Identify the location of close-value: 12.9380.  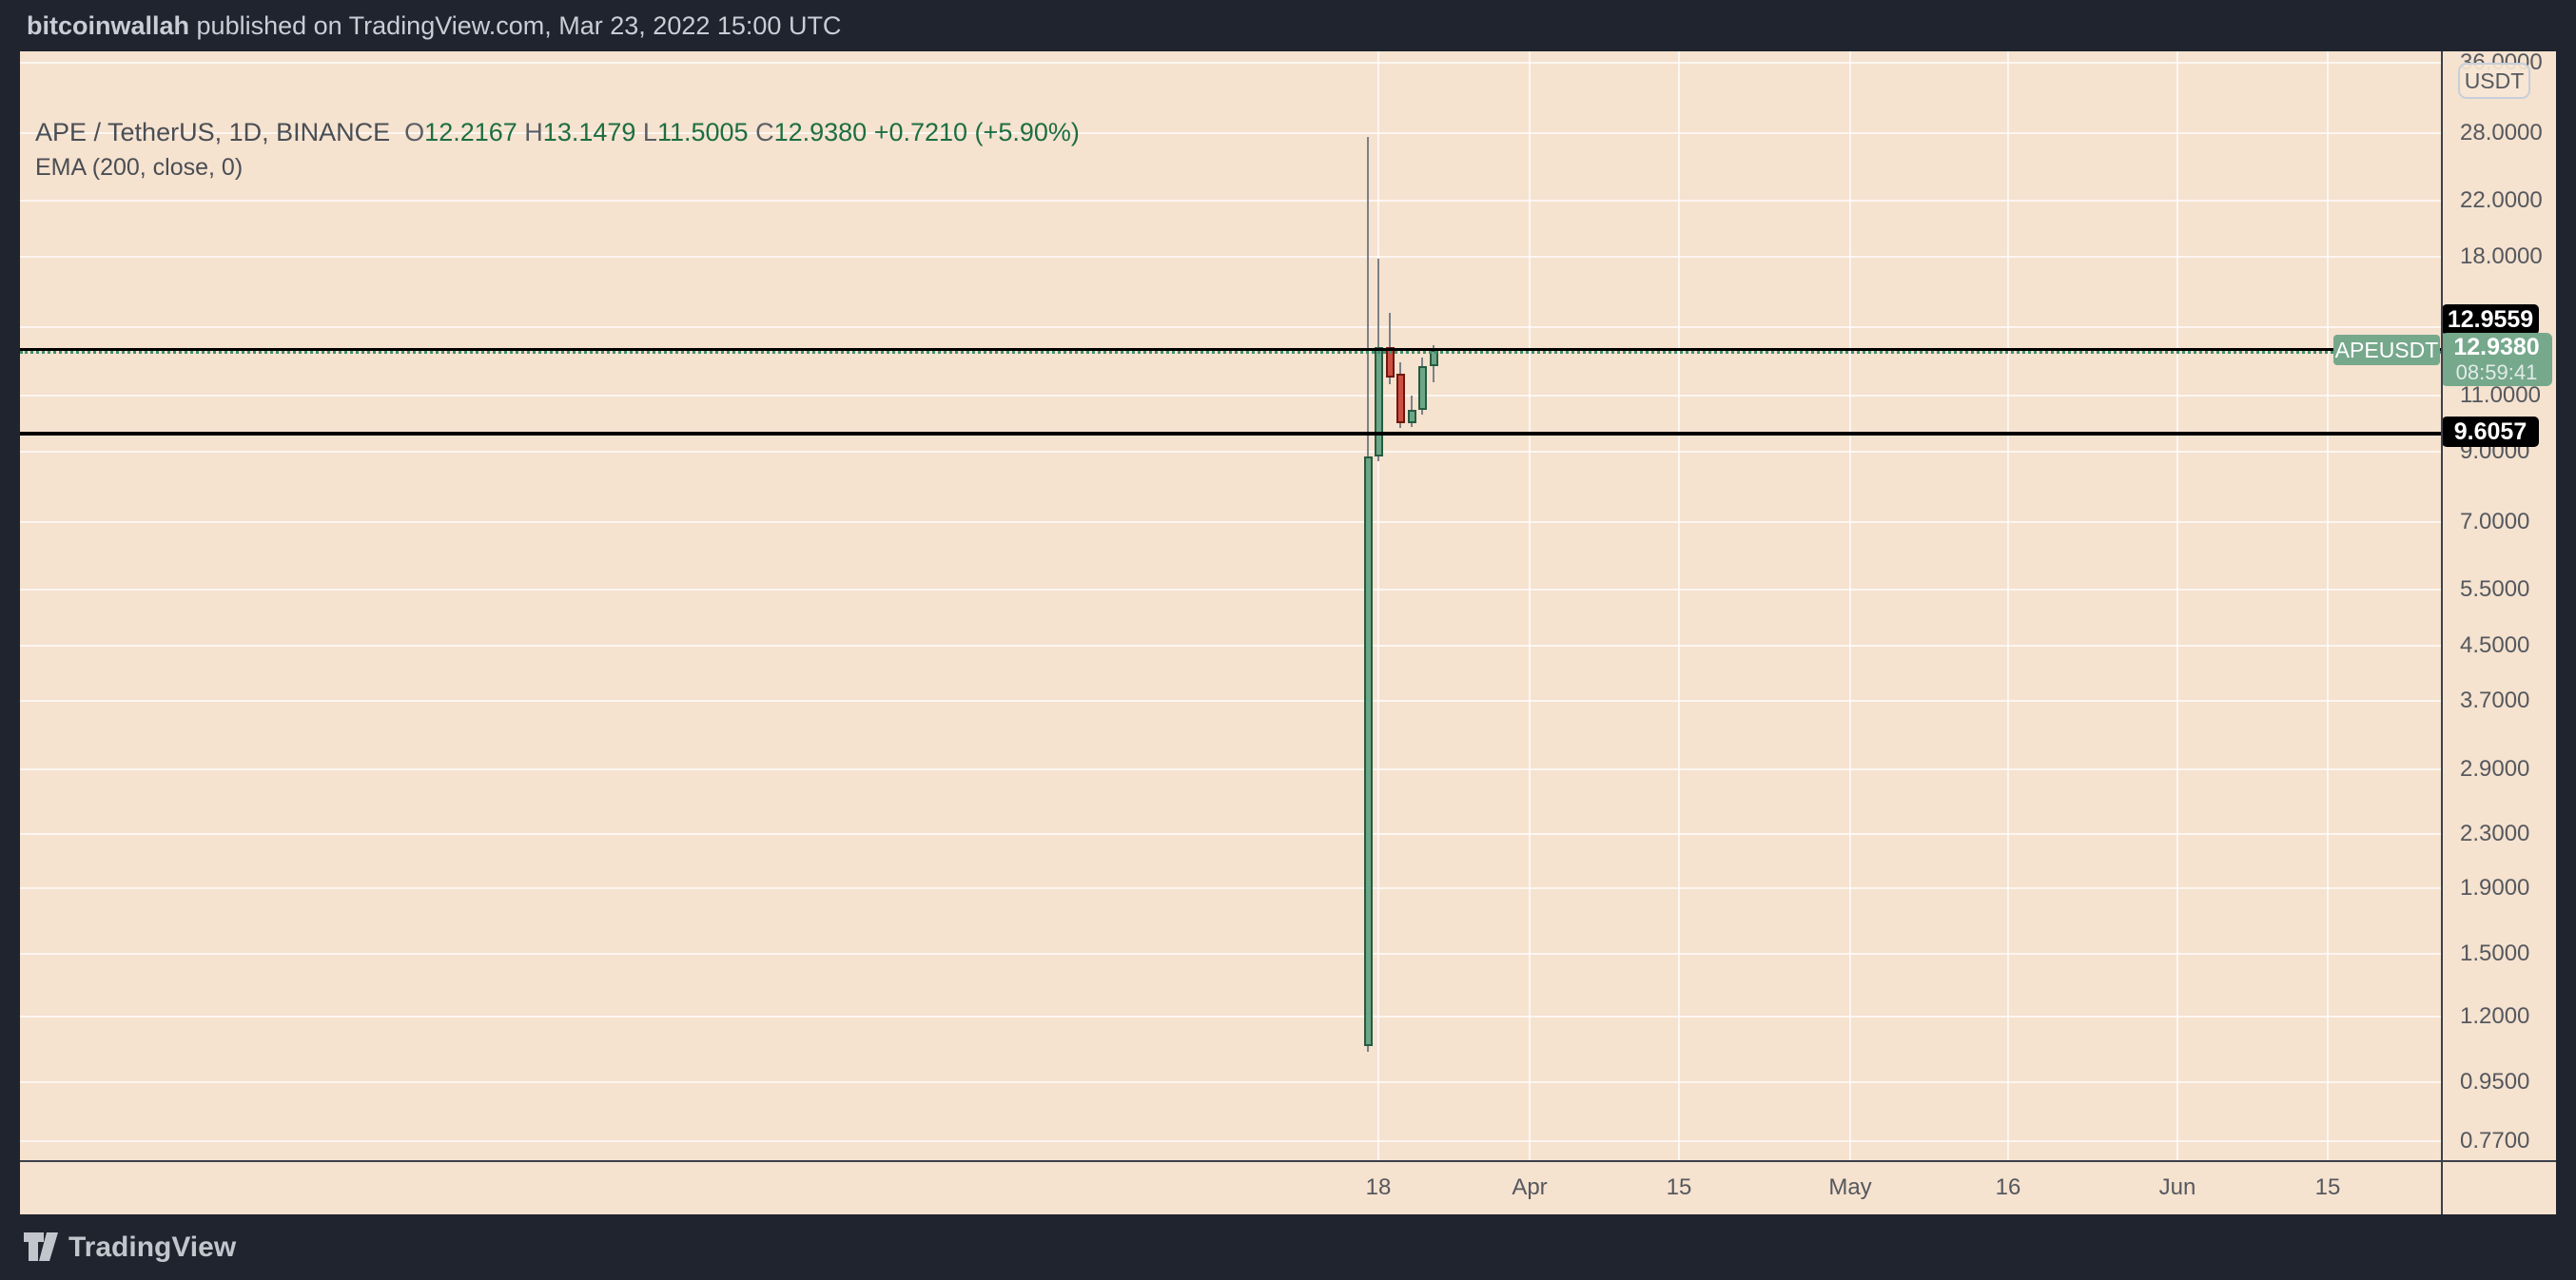
(821, 132).